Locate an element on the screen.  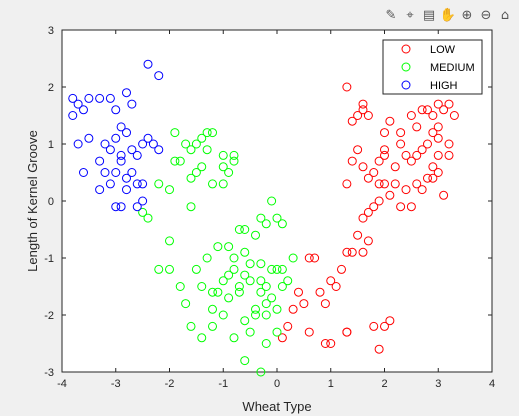
zoom-out-icon: ⊖ is located at coordinates (486, 15).